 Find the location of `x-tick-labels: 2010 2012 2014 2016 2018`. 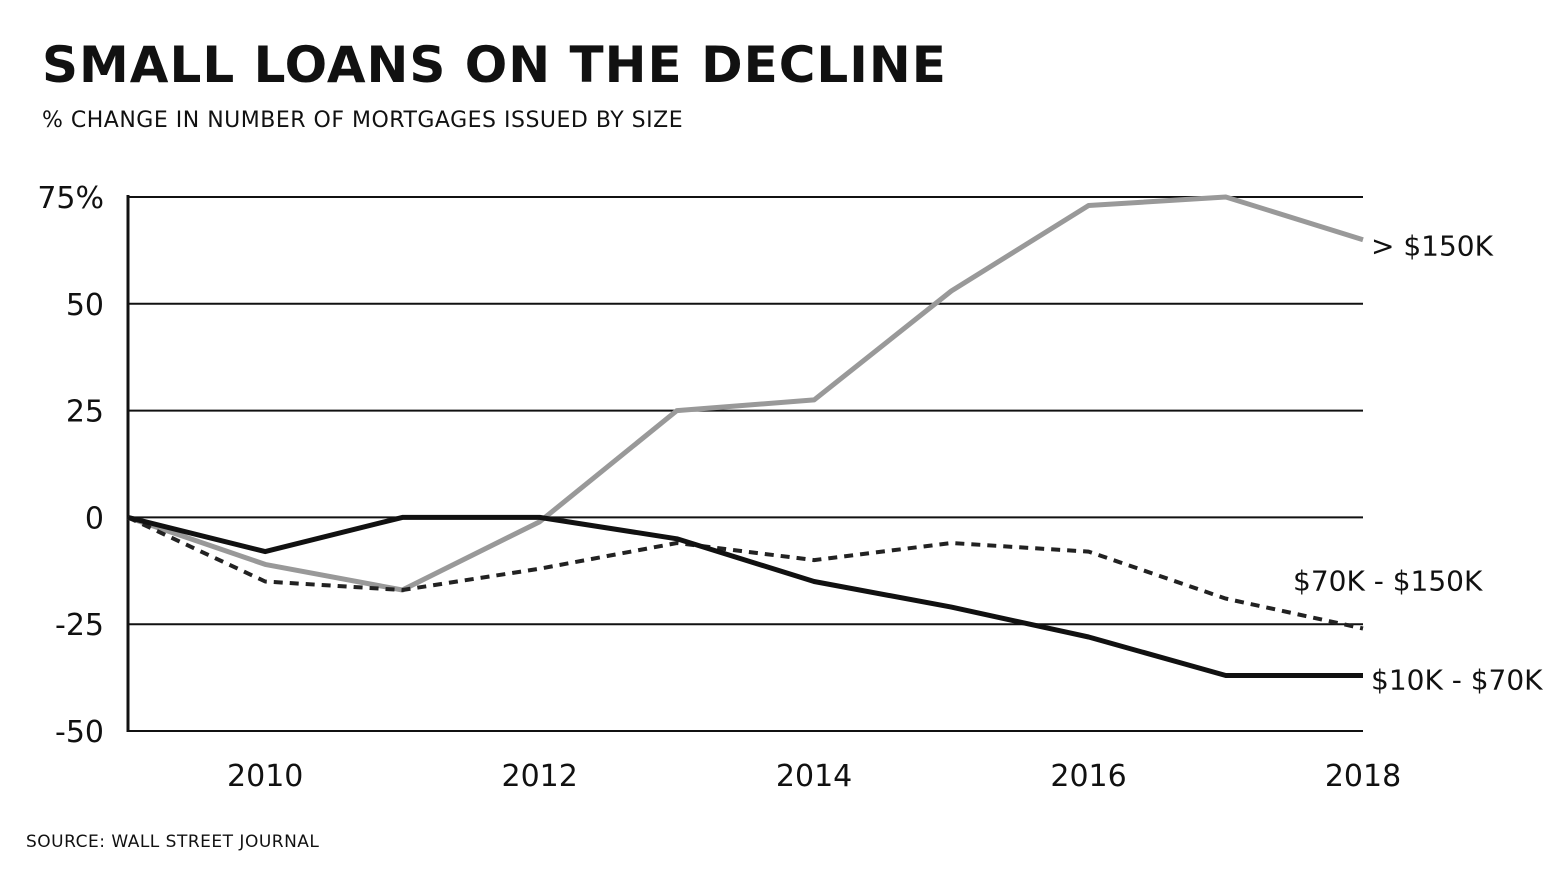

x-tick-labels: 2010 2012 2014 2016 2018 is located at coordinates (814, 776).